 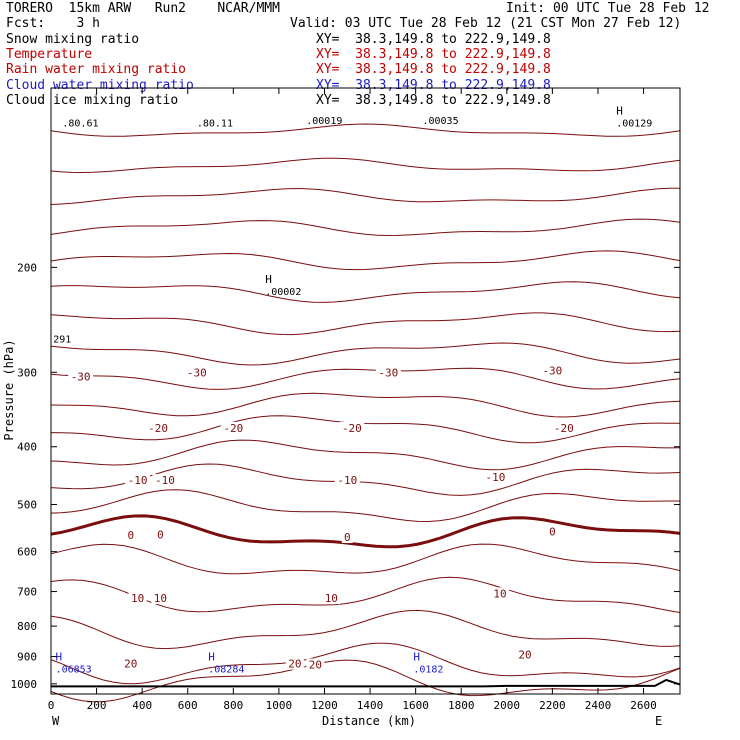 What do you see at coordinates (27, 447) in the screenshot?
I see `y-tick-label: 400` at bounding box center [27, 447].